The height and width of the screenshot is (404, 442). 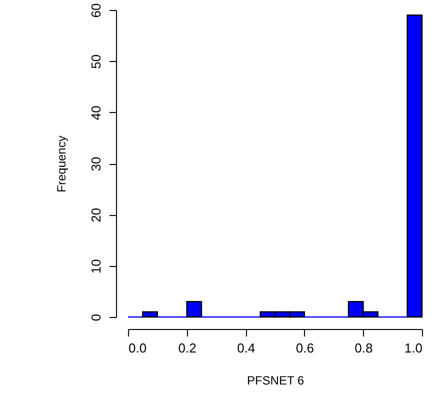 What do you see at coordinates (61, 164) in the screenshot?
I see `y-axis-title: Frequency` at bounding box center [61, 164].